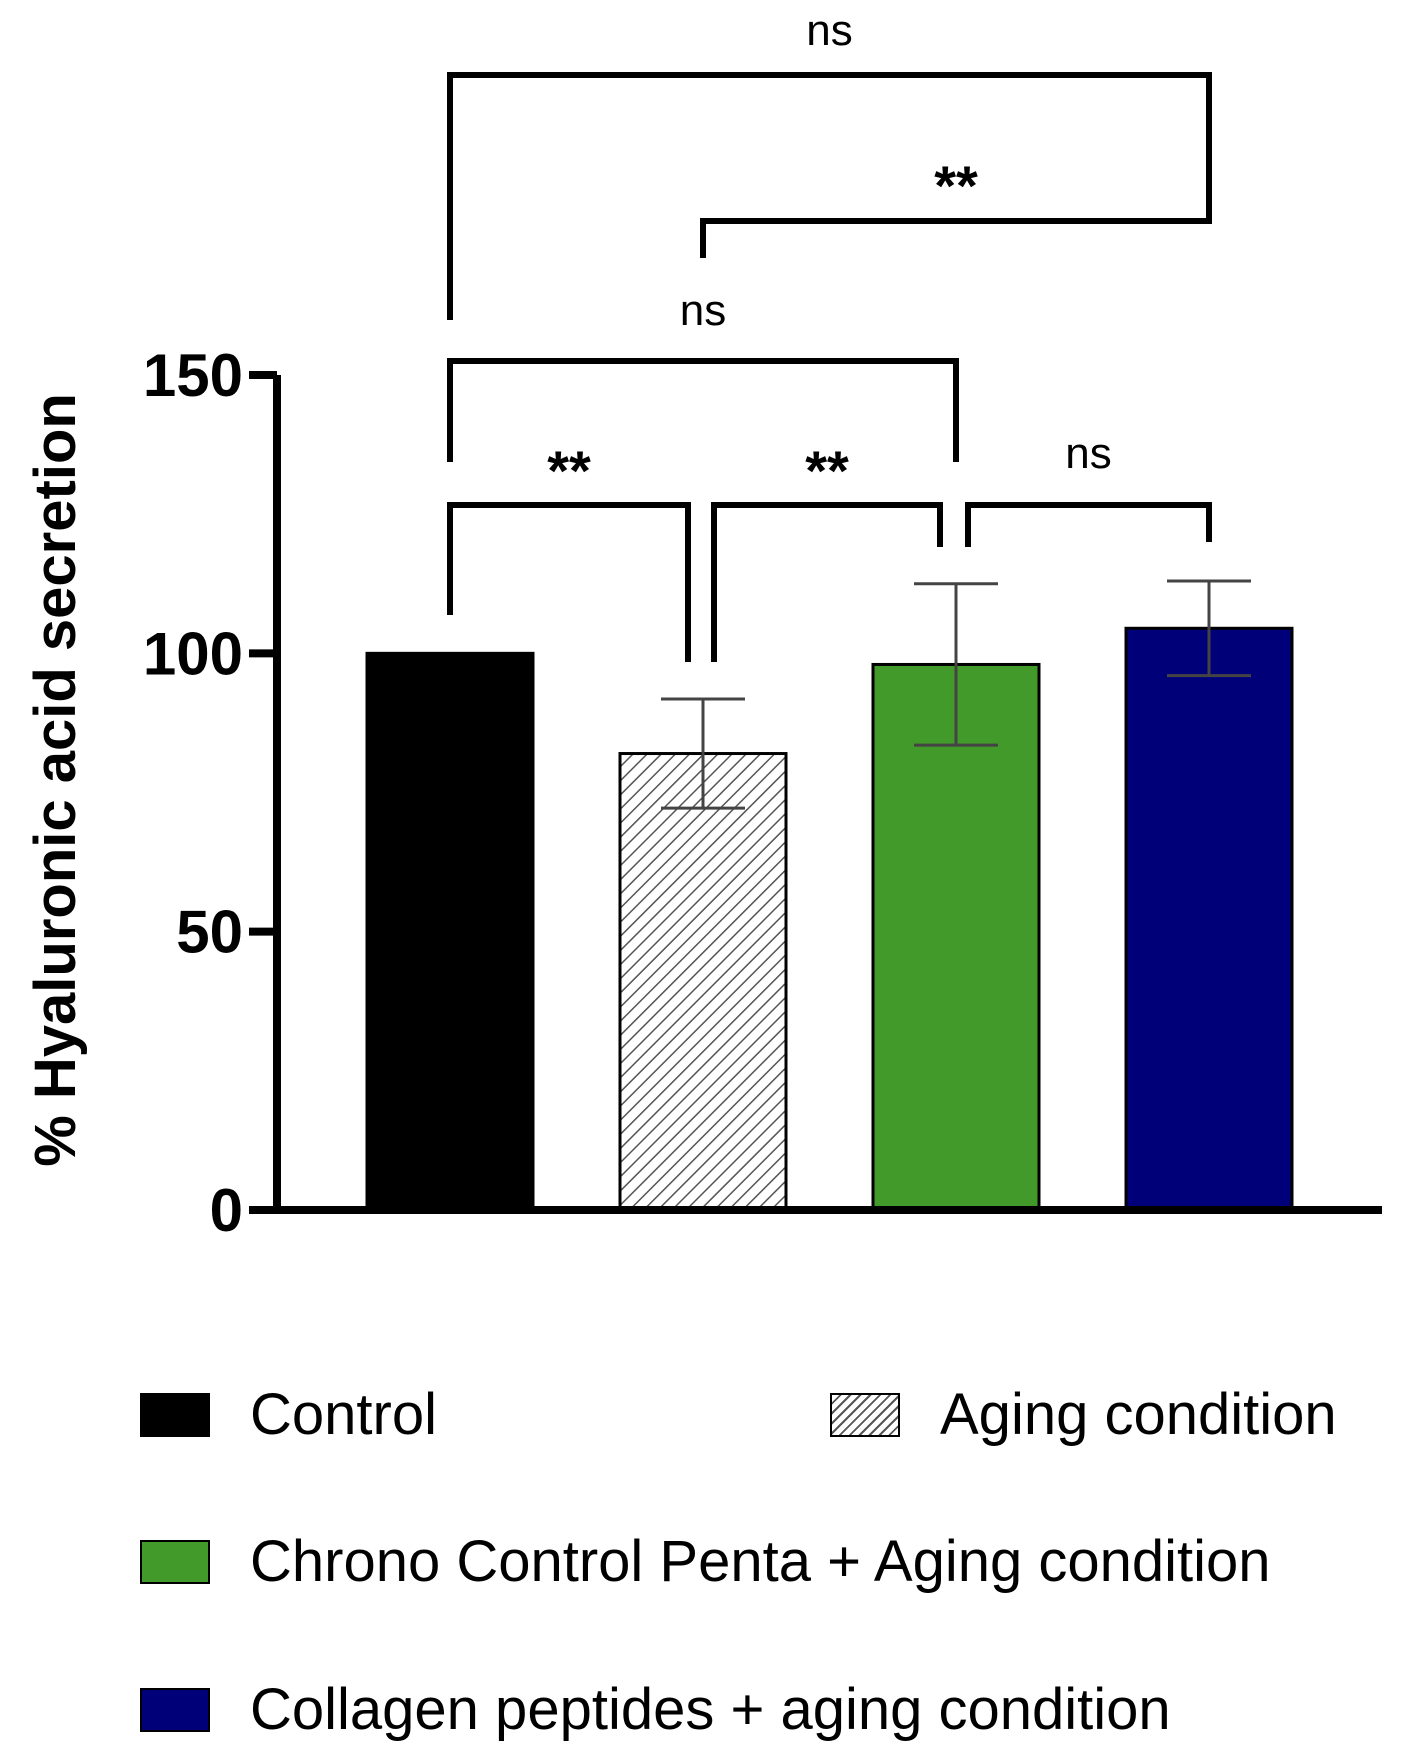 The image size is (1426, 1760). I want to click on significance-label-3: **, so click(569, 470).